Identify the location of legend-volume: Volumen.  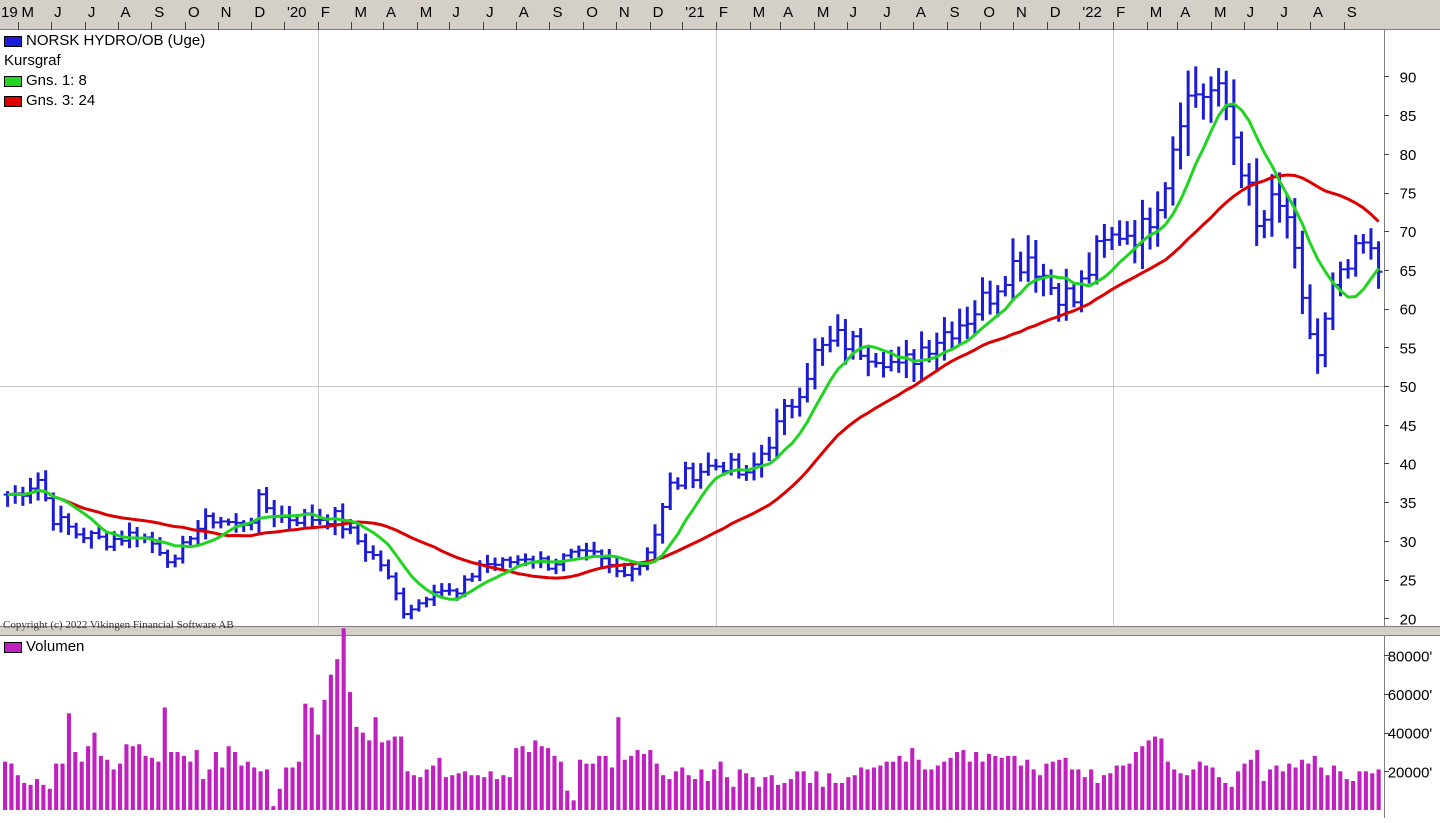
(44, 647).